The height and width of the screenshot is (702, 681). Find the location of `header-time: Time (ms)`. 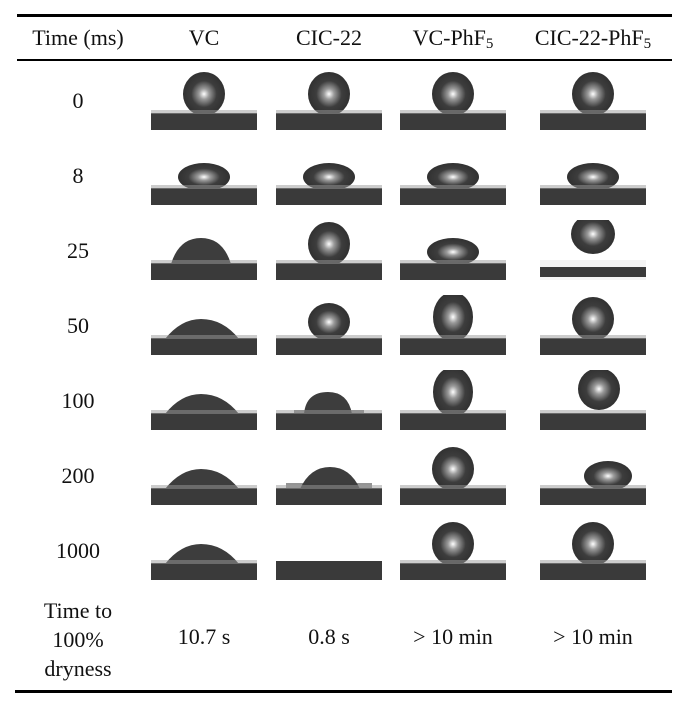

header-time: Time (ms) is located at coordinates (78, 37).